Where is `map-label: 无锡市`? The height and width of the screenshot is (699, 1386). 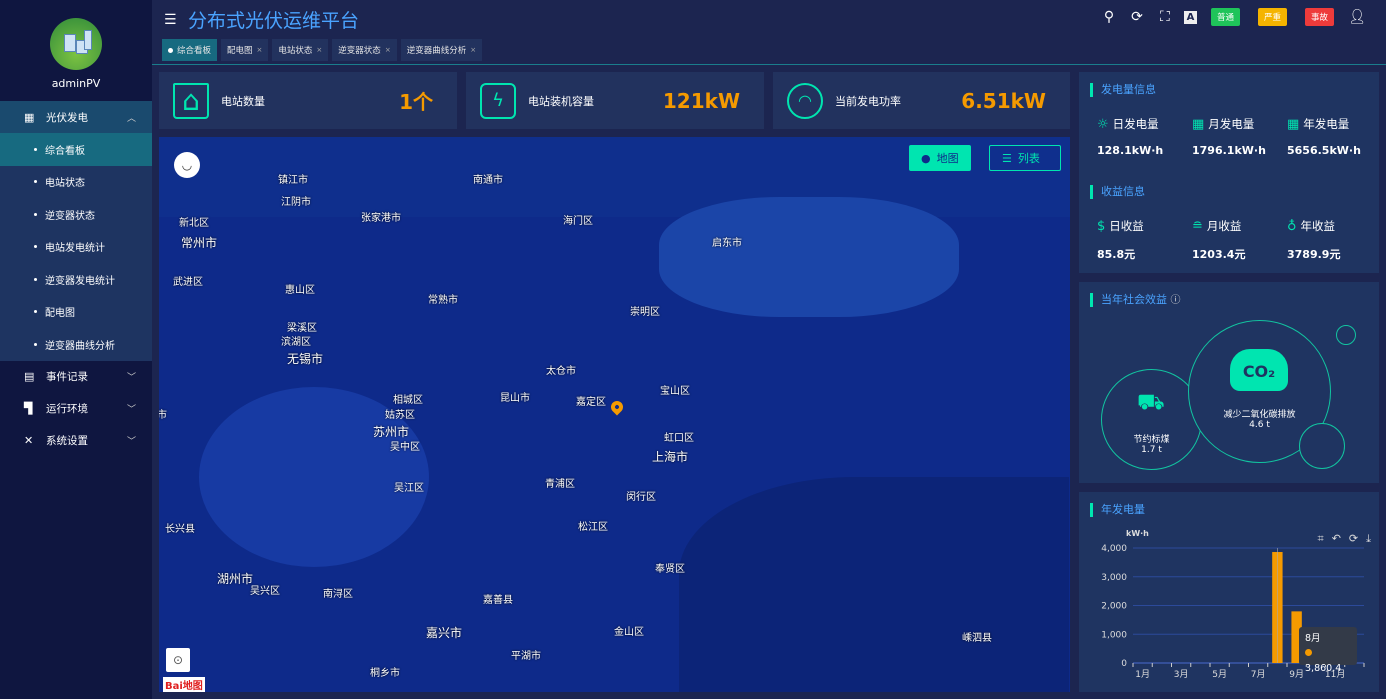 map-label: 无锡市 is located at coordinates (305, 359).